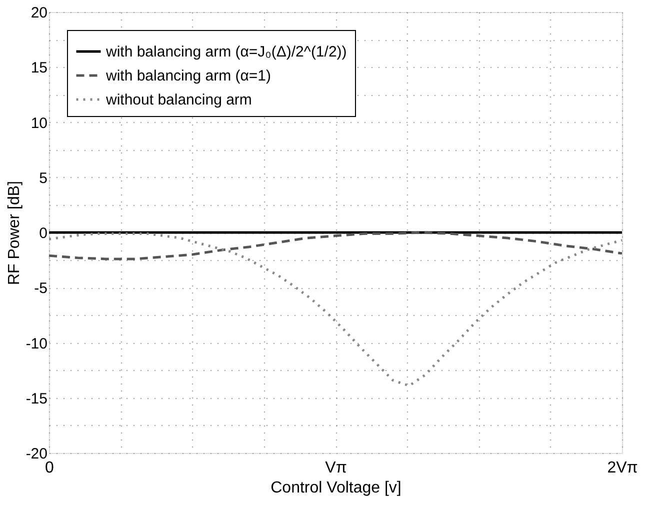 The image size is (669, 510). I want to click on legend-label: without balancing arm, so click(178, 100).